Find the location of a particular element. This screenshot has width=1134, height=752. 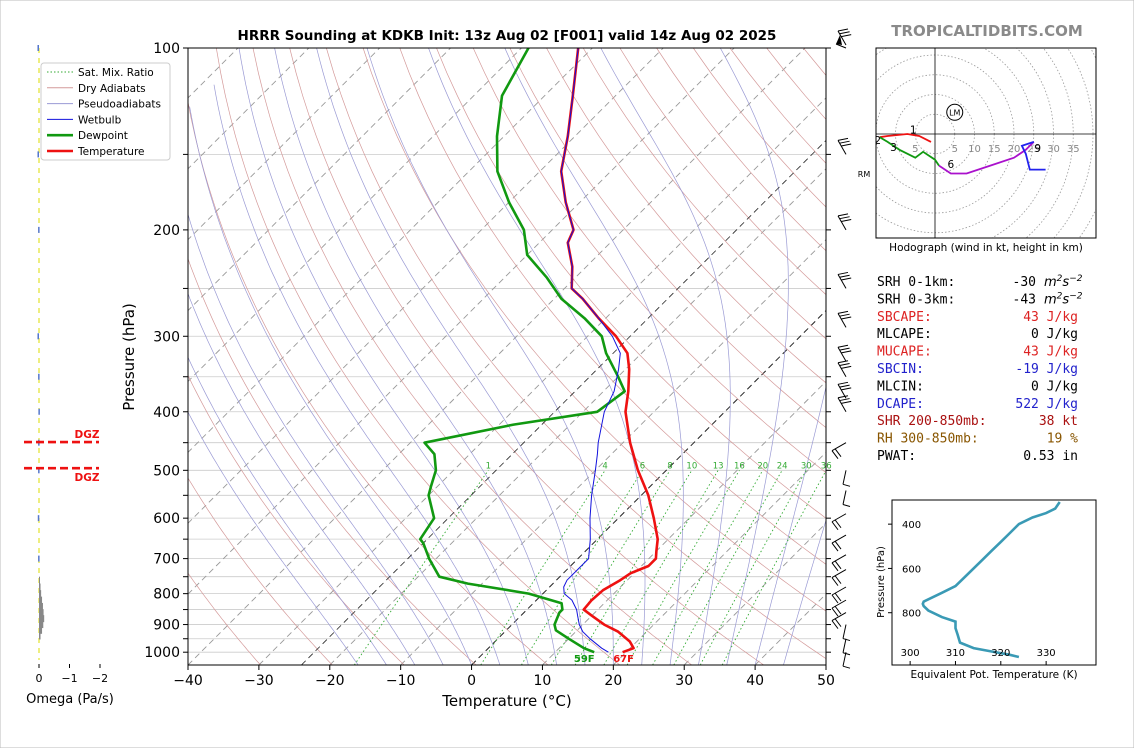

index-label: SHR 200-850mb: is located at coordinates (932, 421).